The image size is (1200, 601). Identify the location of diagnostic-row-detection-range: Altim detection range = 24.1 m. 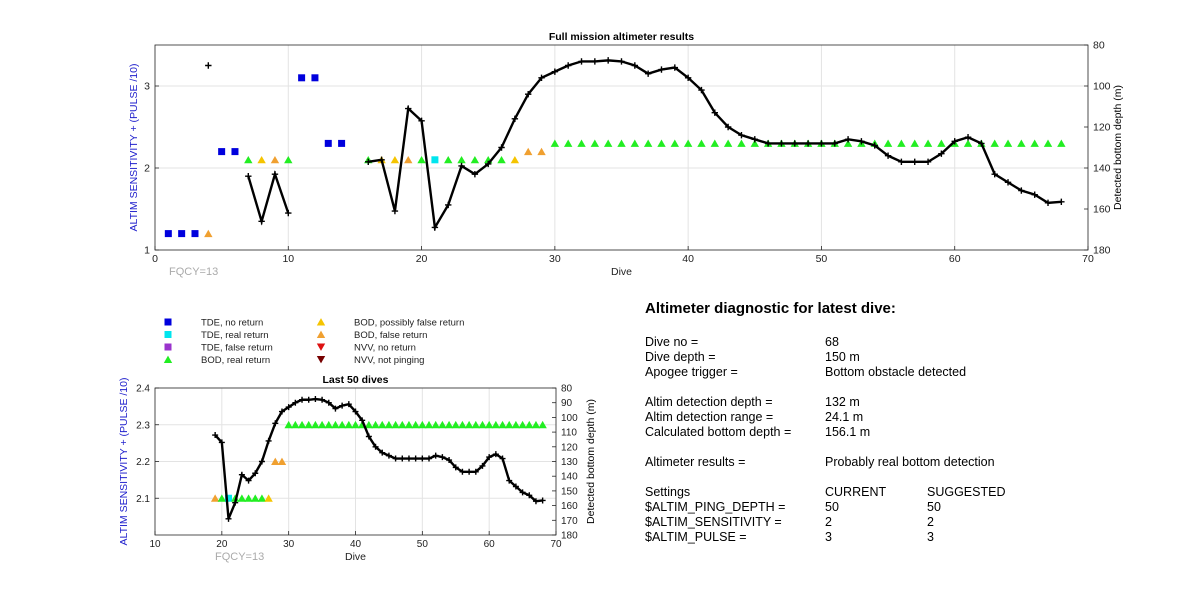
(905, 417).